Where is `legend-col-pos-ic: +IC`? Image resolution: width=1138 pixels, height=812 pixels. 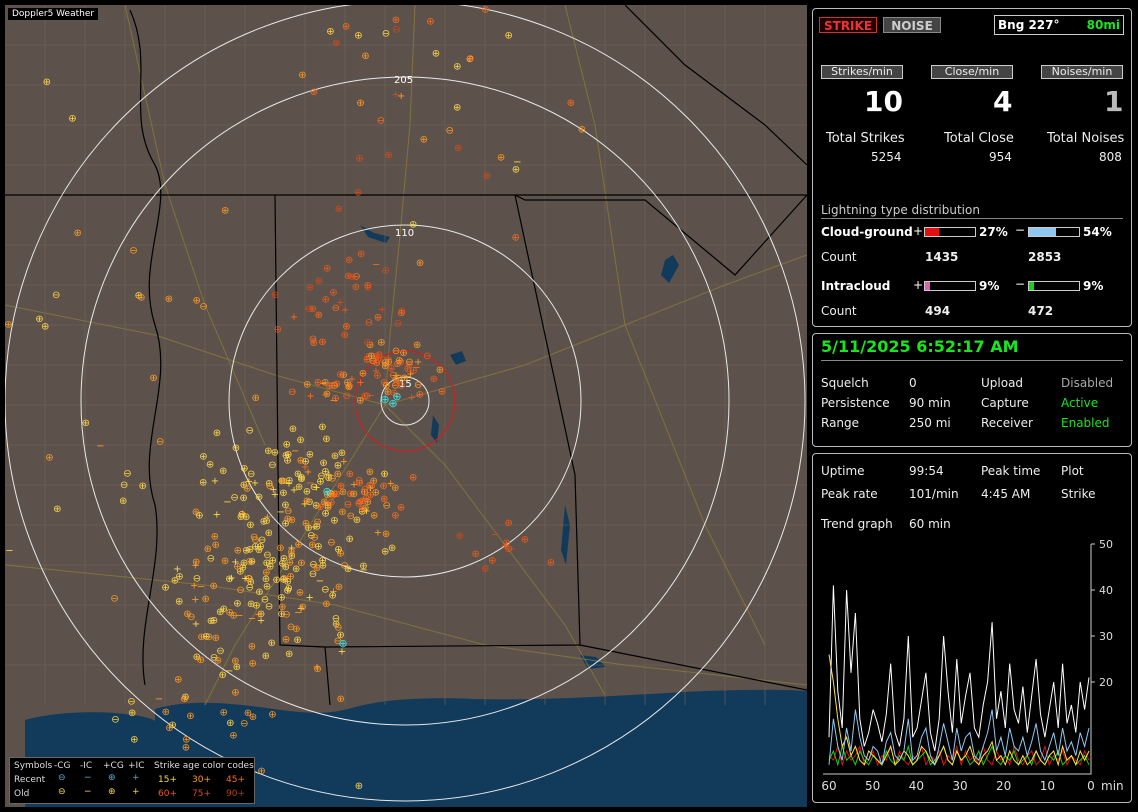
legend-col-pos-ic: +IC is located at coordinates (136, 766).